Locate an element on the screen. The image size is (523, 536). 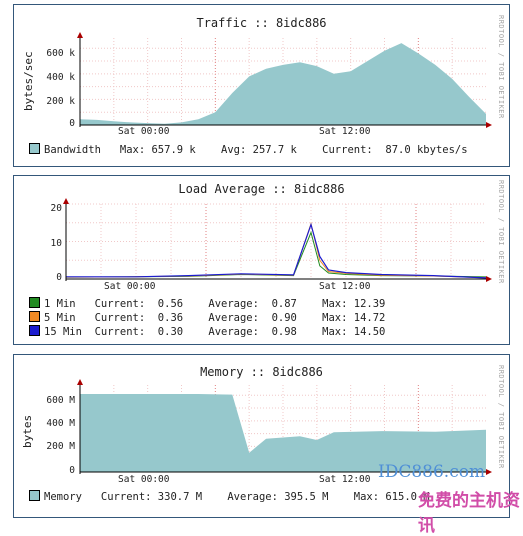
traffic-title: Traffic :: 8idc886 is located at coordinates (261, 23).